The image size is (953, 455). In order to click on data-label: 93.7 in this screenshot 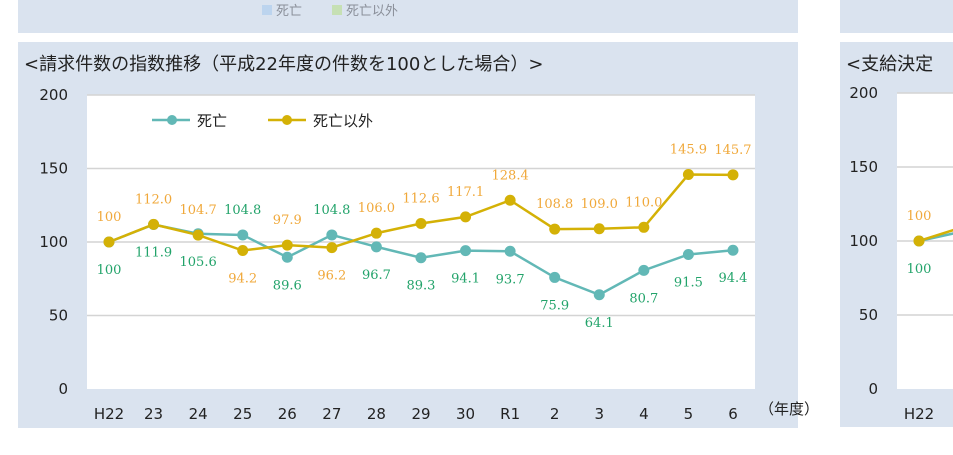, I will do `click(510, 279)`.